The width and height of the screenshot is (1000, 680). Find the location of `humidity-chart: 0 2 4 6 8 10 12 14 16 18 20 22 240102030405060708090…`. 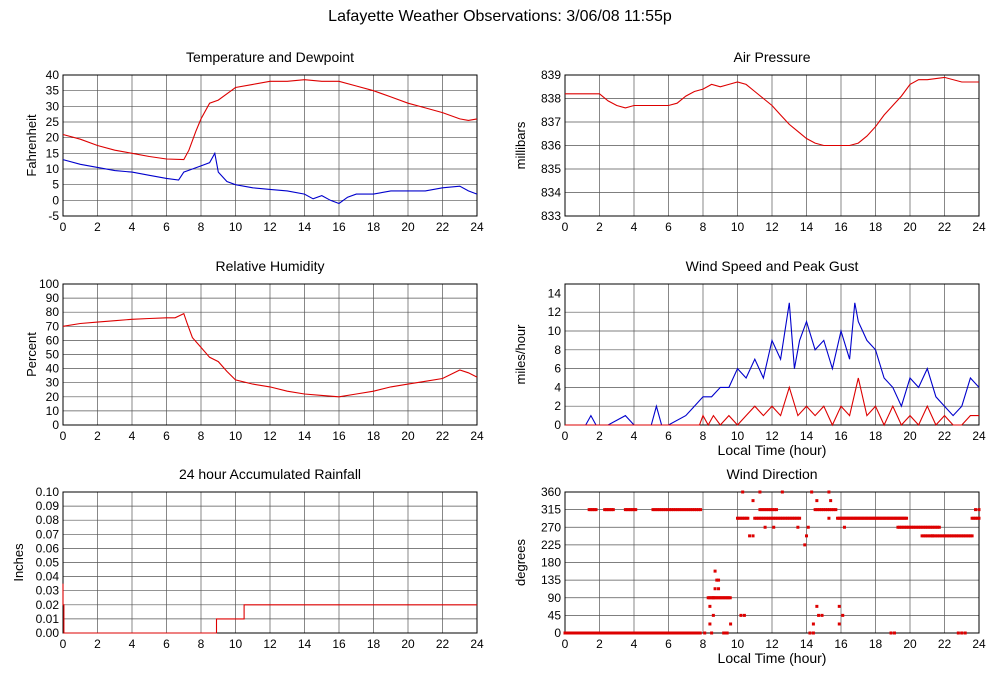

humidity-chart: 0 2 4 6 8 10 12 14 16 18 20 22 240102030405060708090… is located at coordinates (254, 350).